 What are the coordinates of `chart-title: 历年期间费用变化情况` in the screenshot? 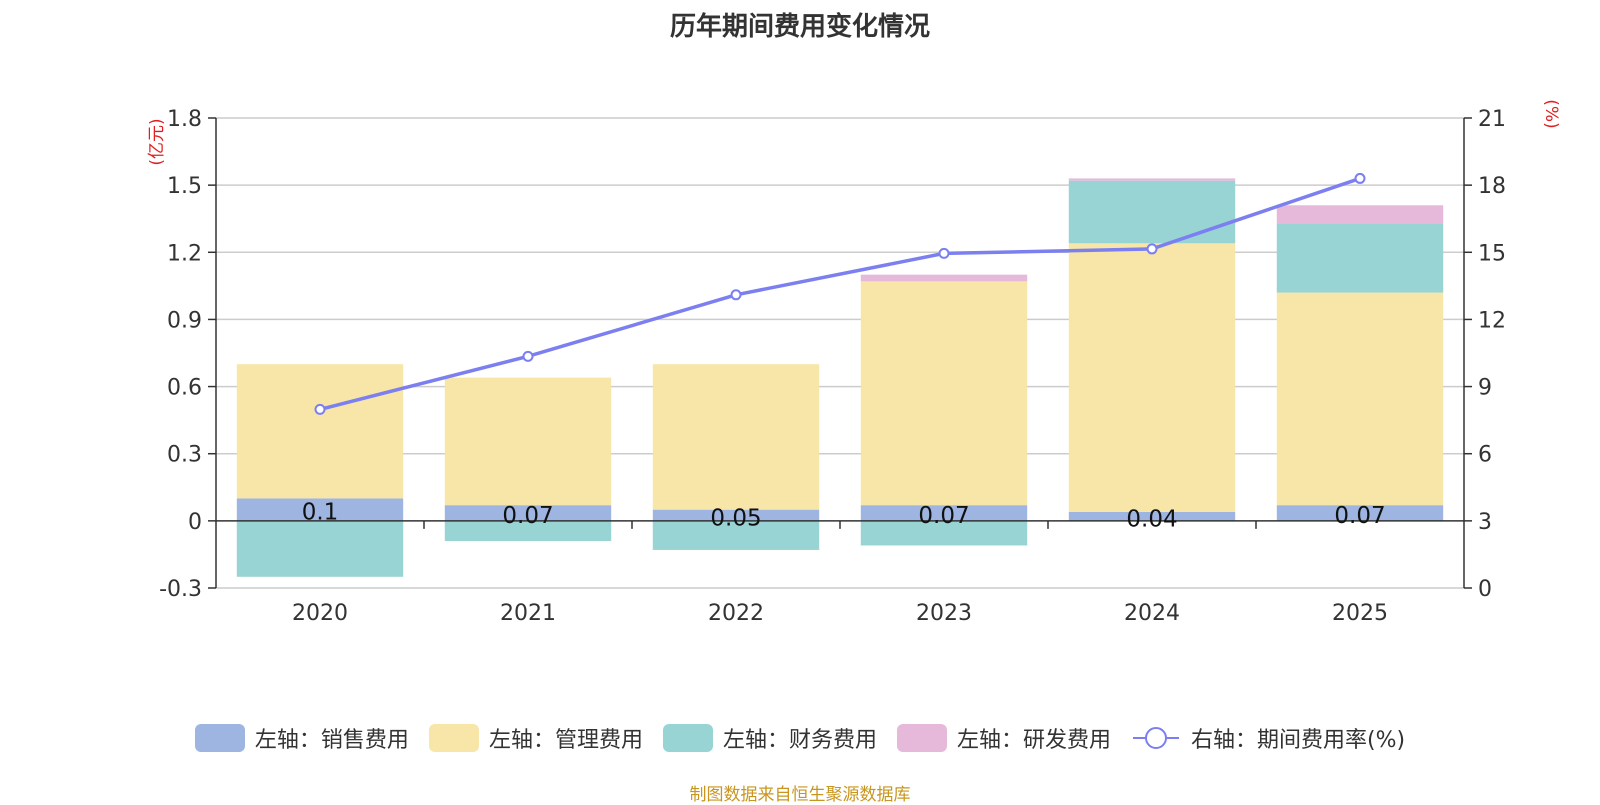 It's located at (799, 27).